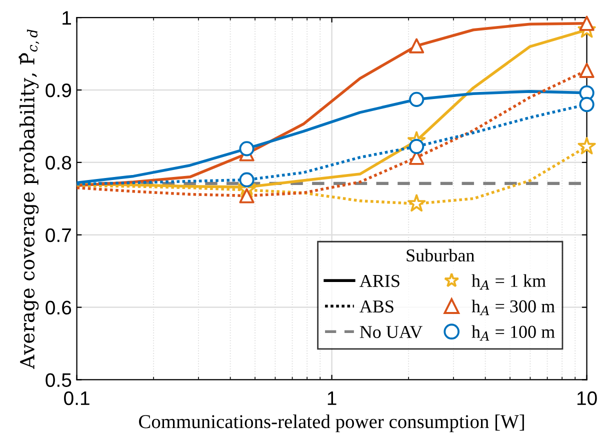  I want to click on x-tick-label: 1, so click(332, 398).